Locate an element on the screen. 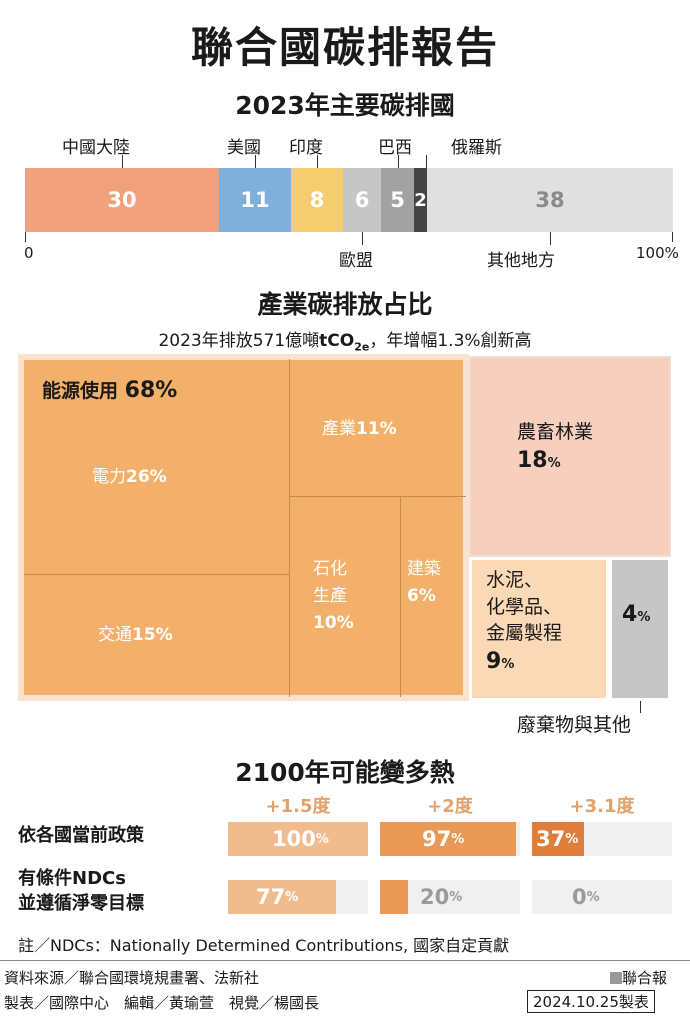  temp-header-2: +2度 is located at coordinates (450, 806).